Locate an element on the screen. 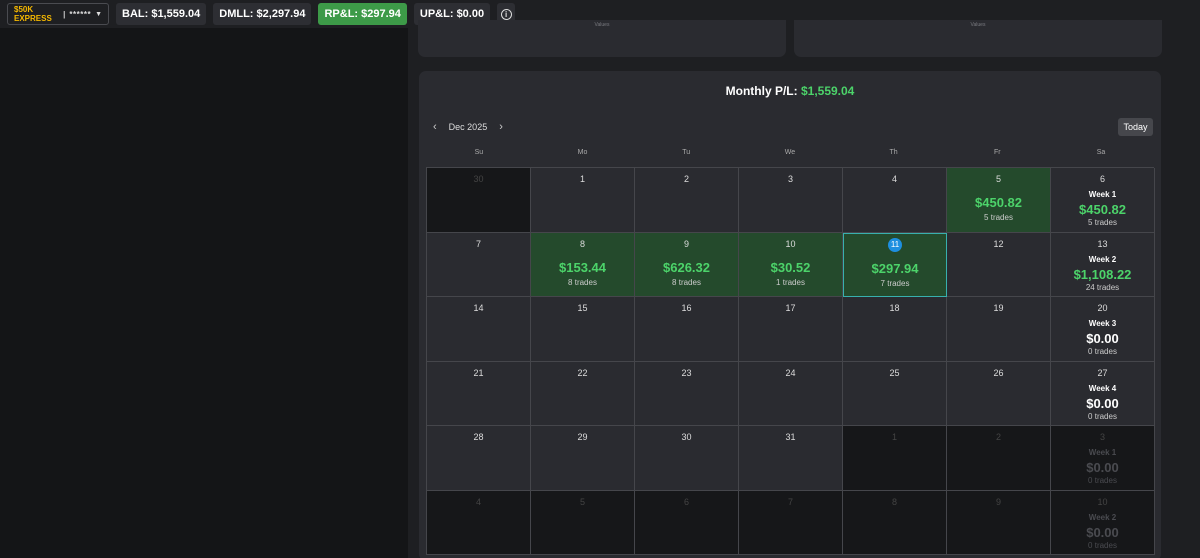  day-of-week-label: Su is located at coordinates (479, 152).